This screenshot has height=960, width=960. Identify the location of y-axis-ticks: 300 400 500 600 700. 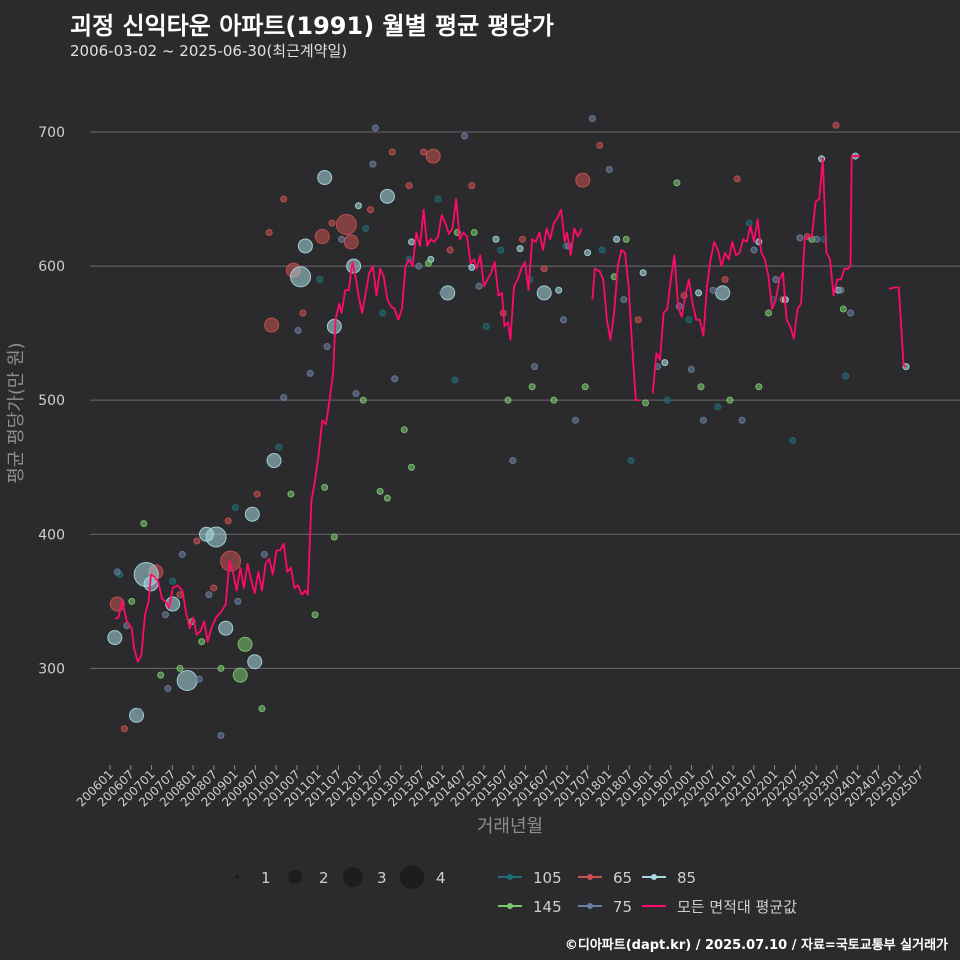
(51, 401).